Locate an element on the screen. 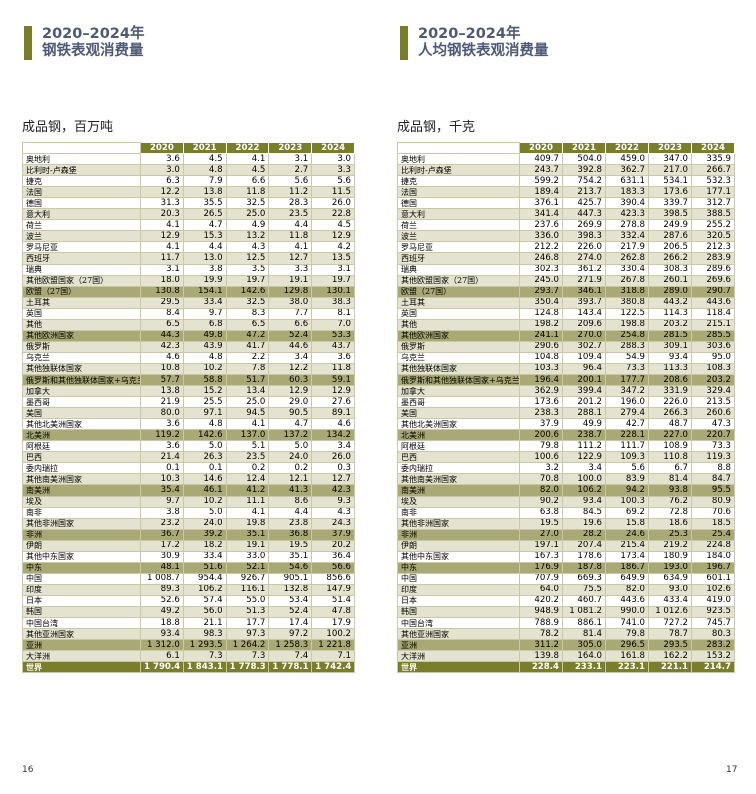 This screenshot has width=756, height=794. cell-value: 283.2 is located at coordinates (713, 645).